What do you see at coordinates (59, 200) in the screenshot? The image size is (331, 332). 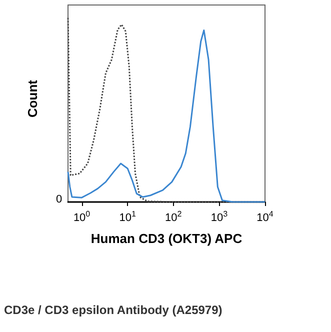 I see `text: 0` at bounding box center [59, 200].